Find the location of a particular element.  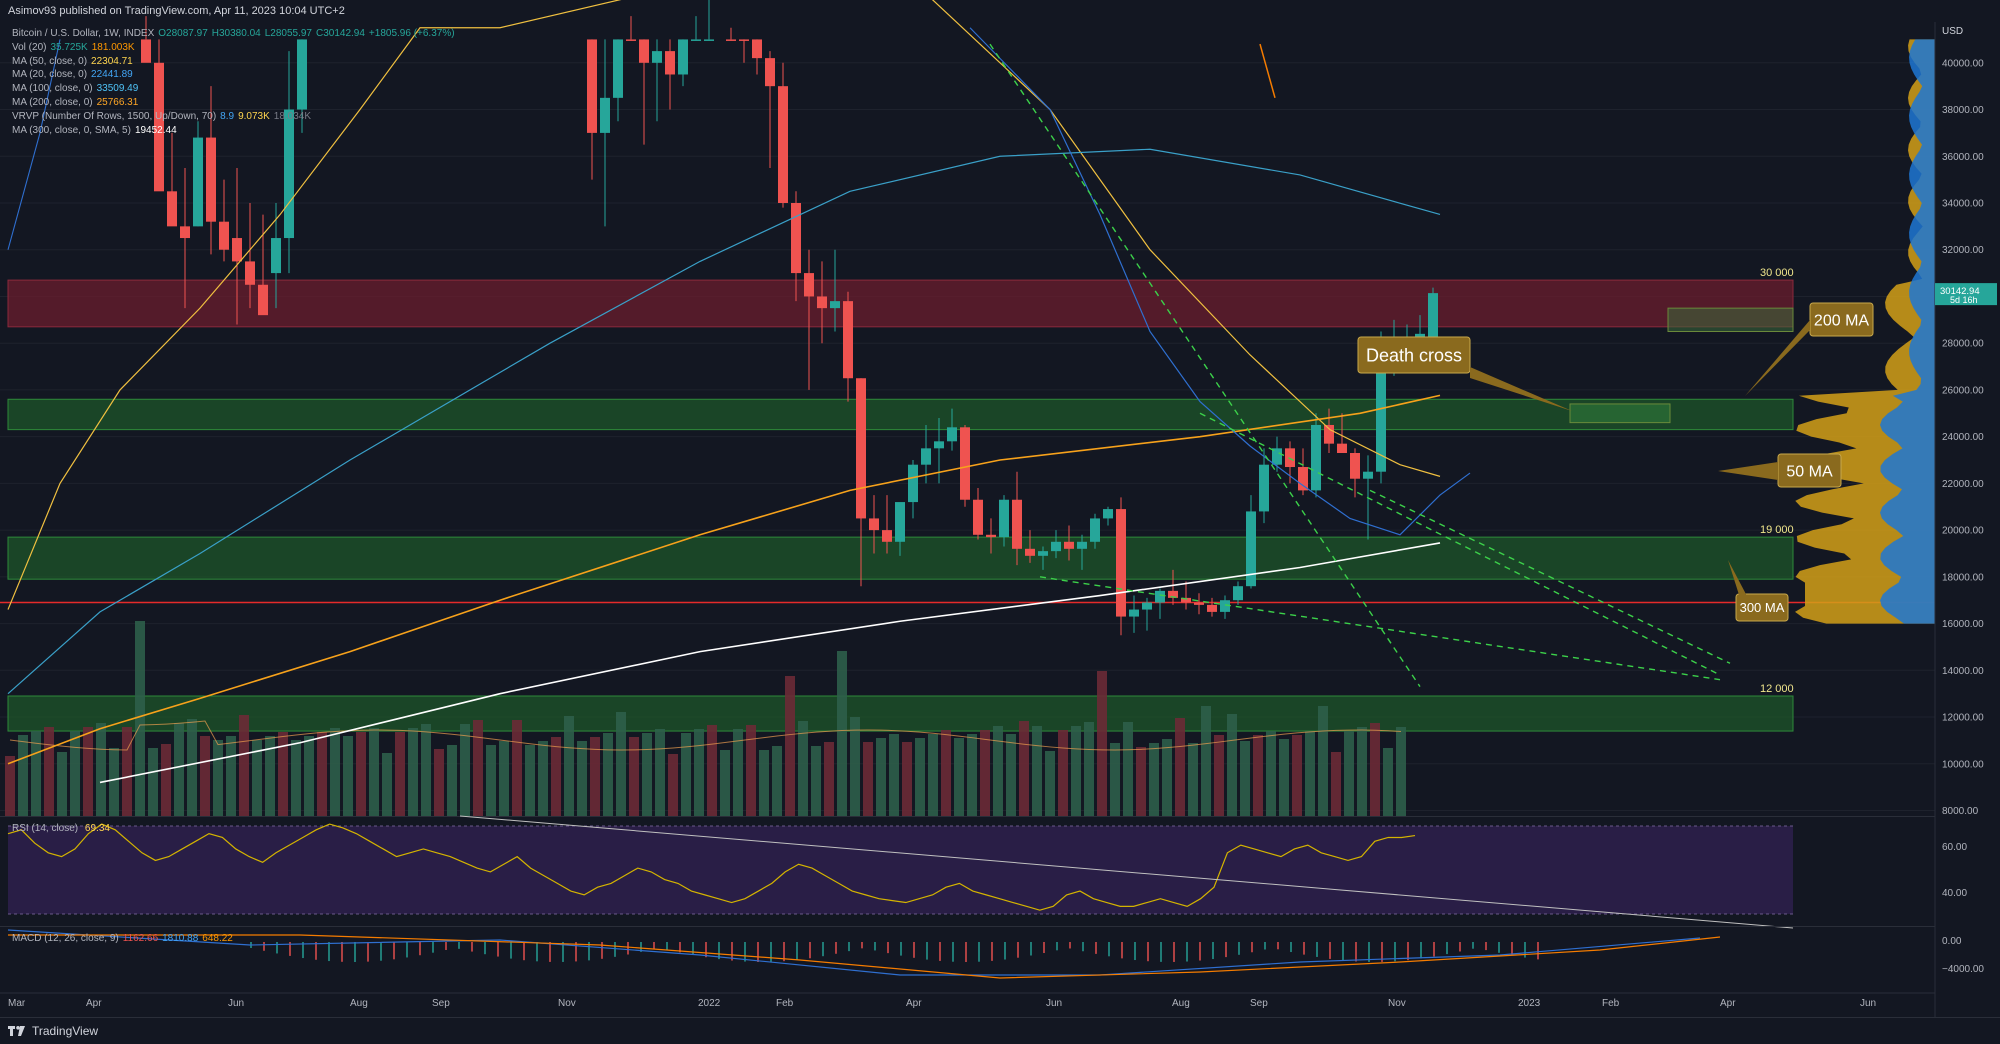

price-axis-tick: 22000.00 is located at coordinates (1963, 484).